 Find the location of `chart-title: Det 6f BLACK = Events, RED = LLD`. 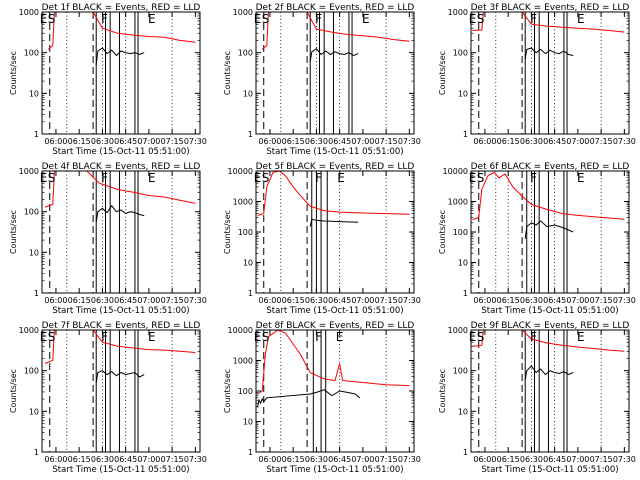

chart-title: Det 6f BLACK = Events, RED = LLD is located at coordinates (550, 167).